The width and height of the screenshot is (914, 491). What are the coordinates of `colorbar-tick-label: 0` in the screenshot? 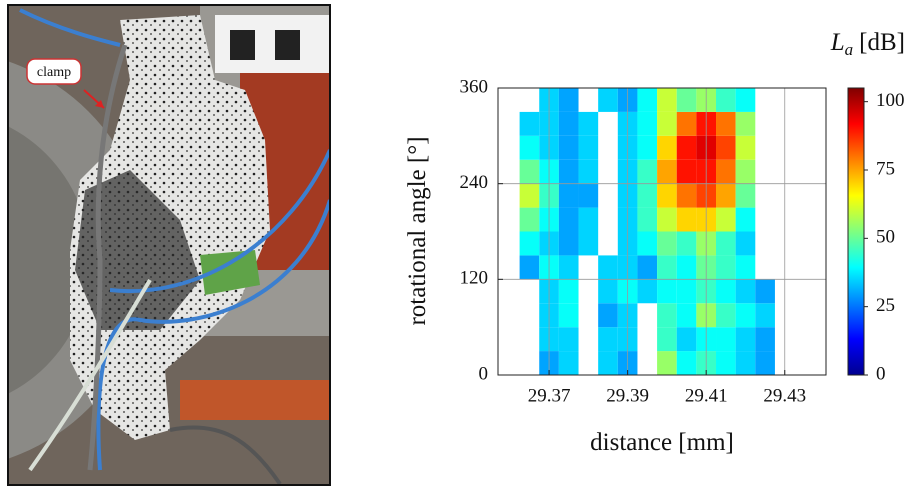 It's located at (881, 373).